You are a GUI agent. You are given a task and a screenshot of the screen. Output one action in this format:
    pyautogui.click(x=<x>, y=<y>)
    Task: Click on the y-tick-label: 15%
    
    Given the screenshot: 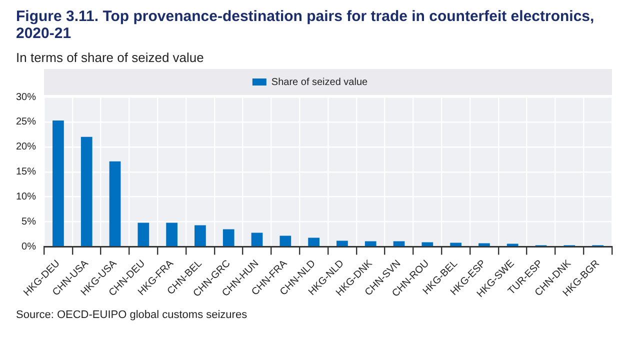 What is the action you would take?
    pyautogui.click(x=26, y=172)
    